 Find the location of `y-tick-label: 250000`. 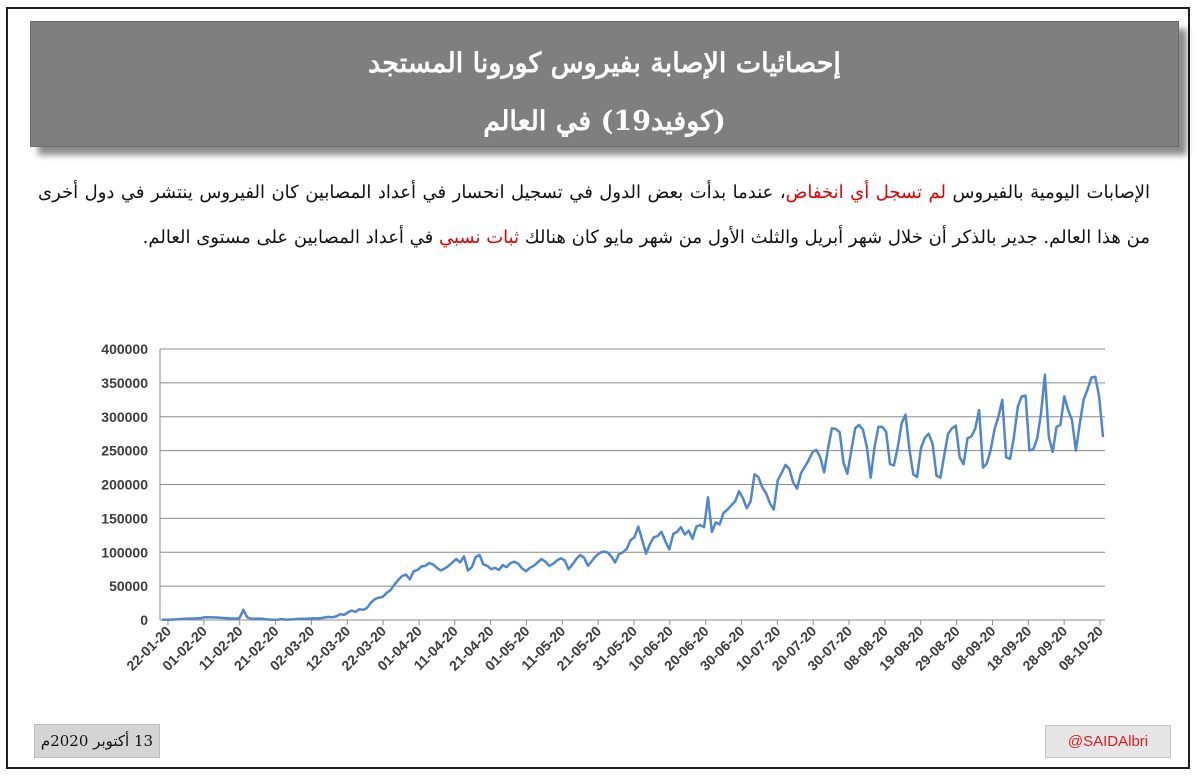

y-tick-label: 250000 is located at coordinates (124, 451).